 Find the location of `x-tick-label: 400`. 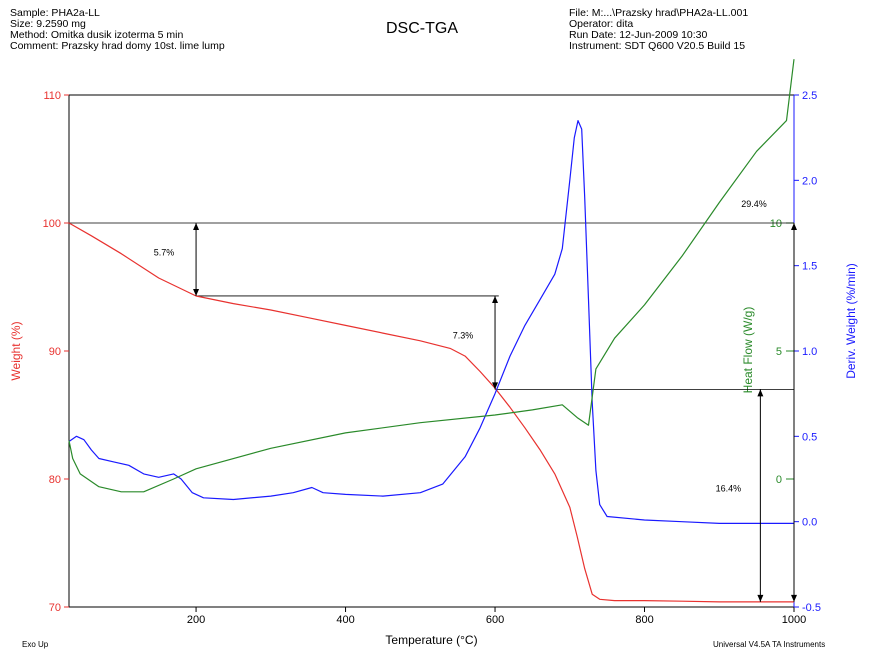

x-tick-label: 400 is located at coordinates (345, 620).